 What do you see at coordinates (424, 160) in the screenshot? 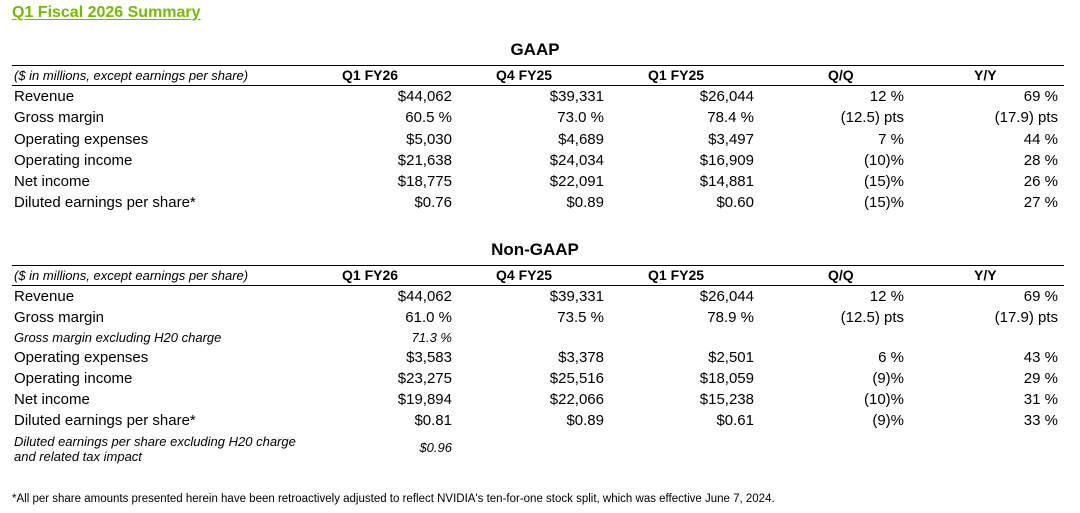
I see `cell-value: $21,638` at bounding box center [424, 160].